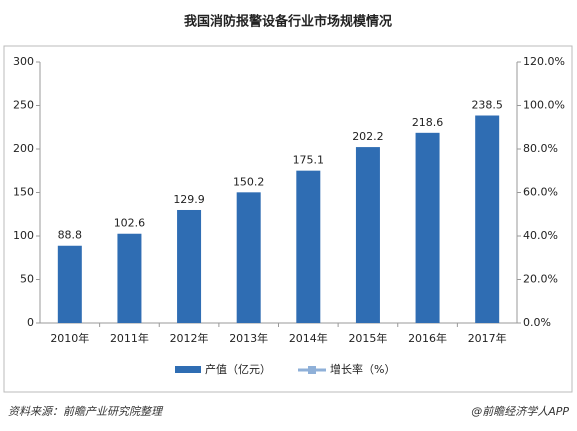 The height and width of the screenshot is (431, 577). I want to click on x-tick-label: 2013年, so click(248, 338).